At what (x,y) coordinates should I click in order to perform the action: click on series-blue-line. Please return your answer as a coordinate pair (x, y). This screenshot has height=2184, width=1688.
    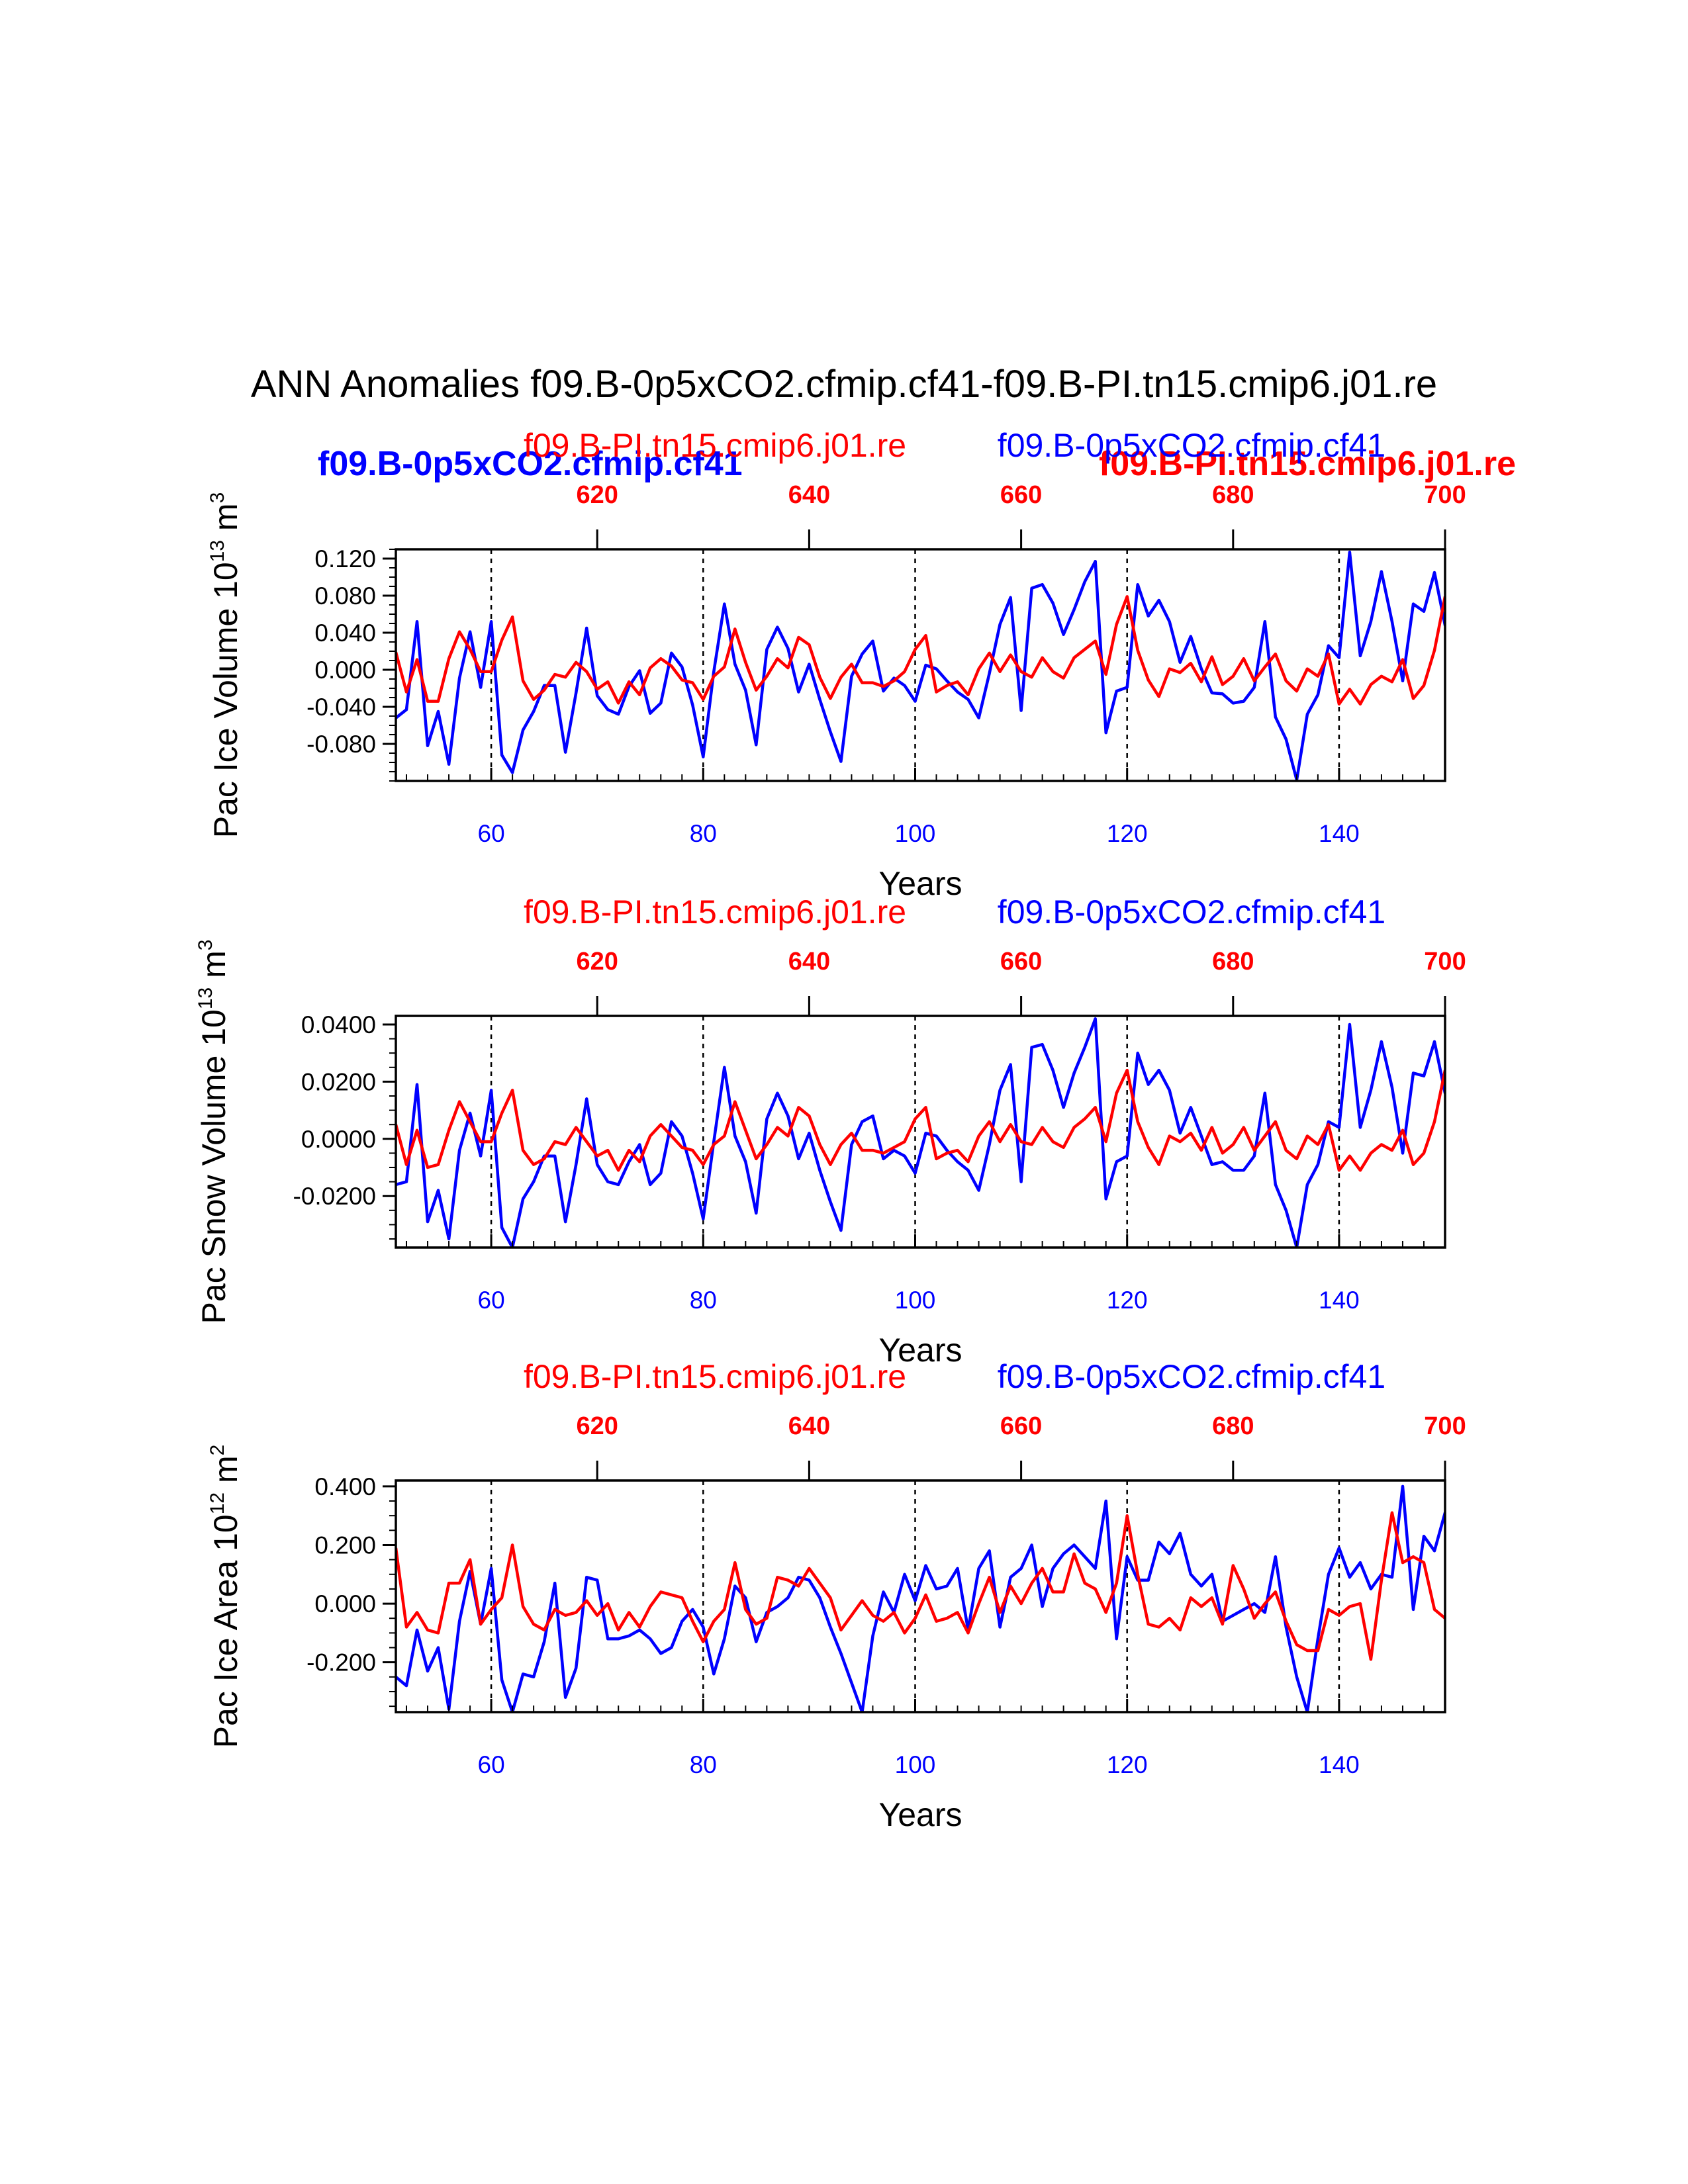
    Looking at the image, I should click on (920, 1598).